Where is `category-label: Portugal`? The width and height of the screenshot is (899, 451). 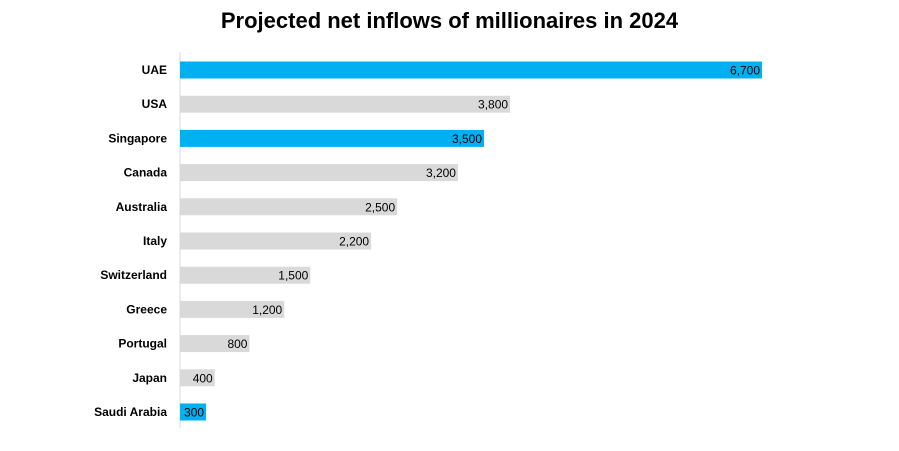
category-label: Portugal is located at coordinates (142, 344).